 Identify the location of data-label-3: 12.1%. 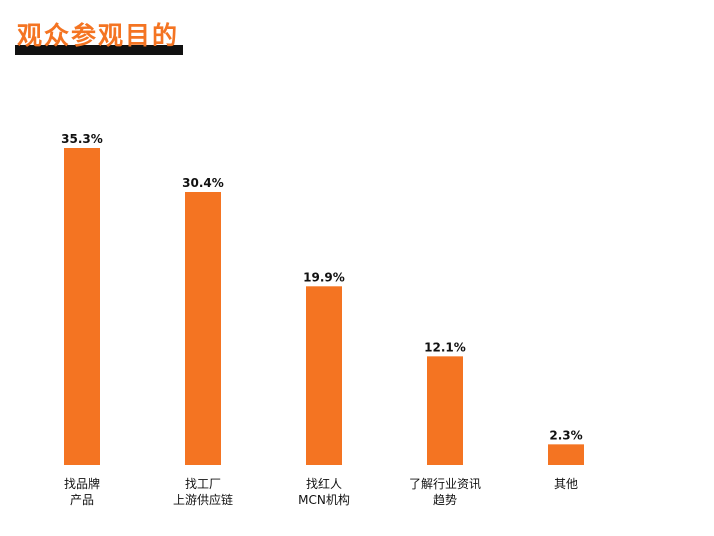
(445, 347).